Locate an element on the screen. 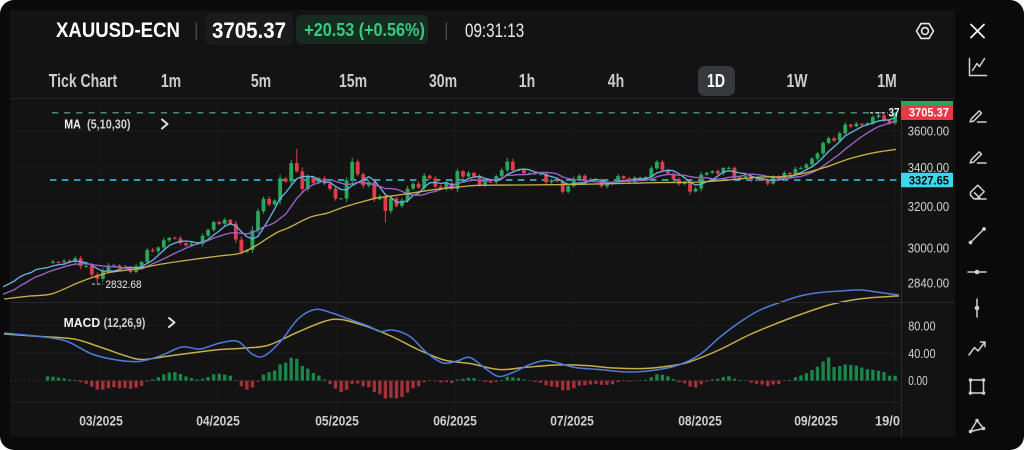 Image resolution: width=1024 pixels, height=450 pixels. svg-text: 3600.00 is located at coordinates (929, 132).